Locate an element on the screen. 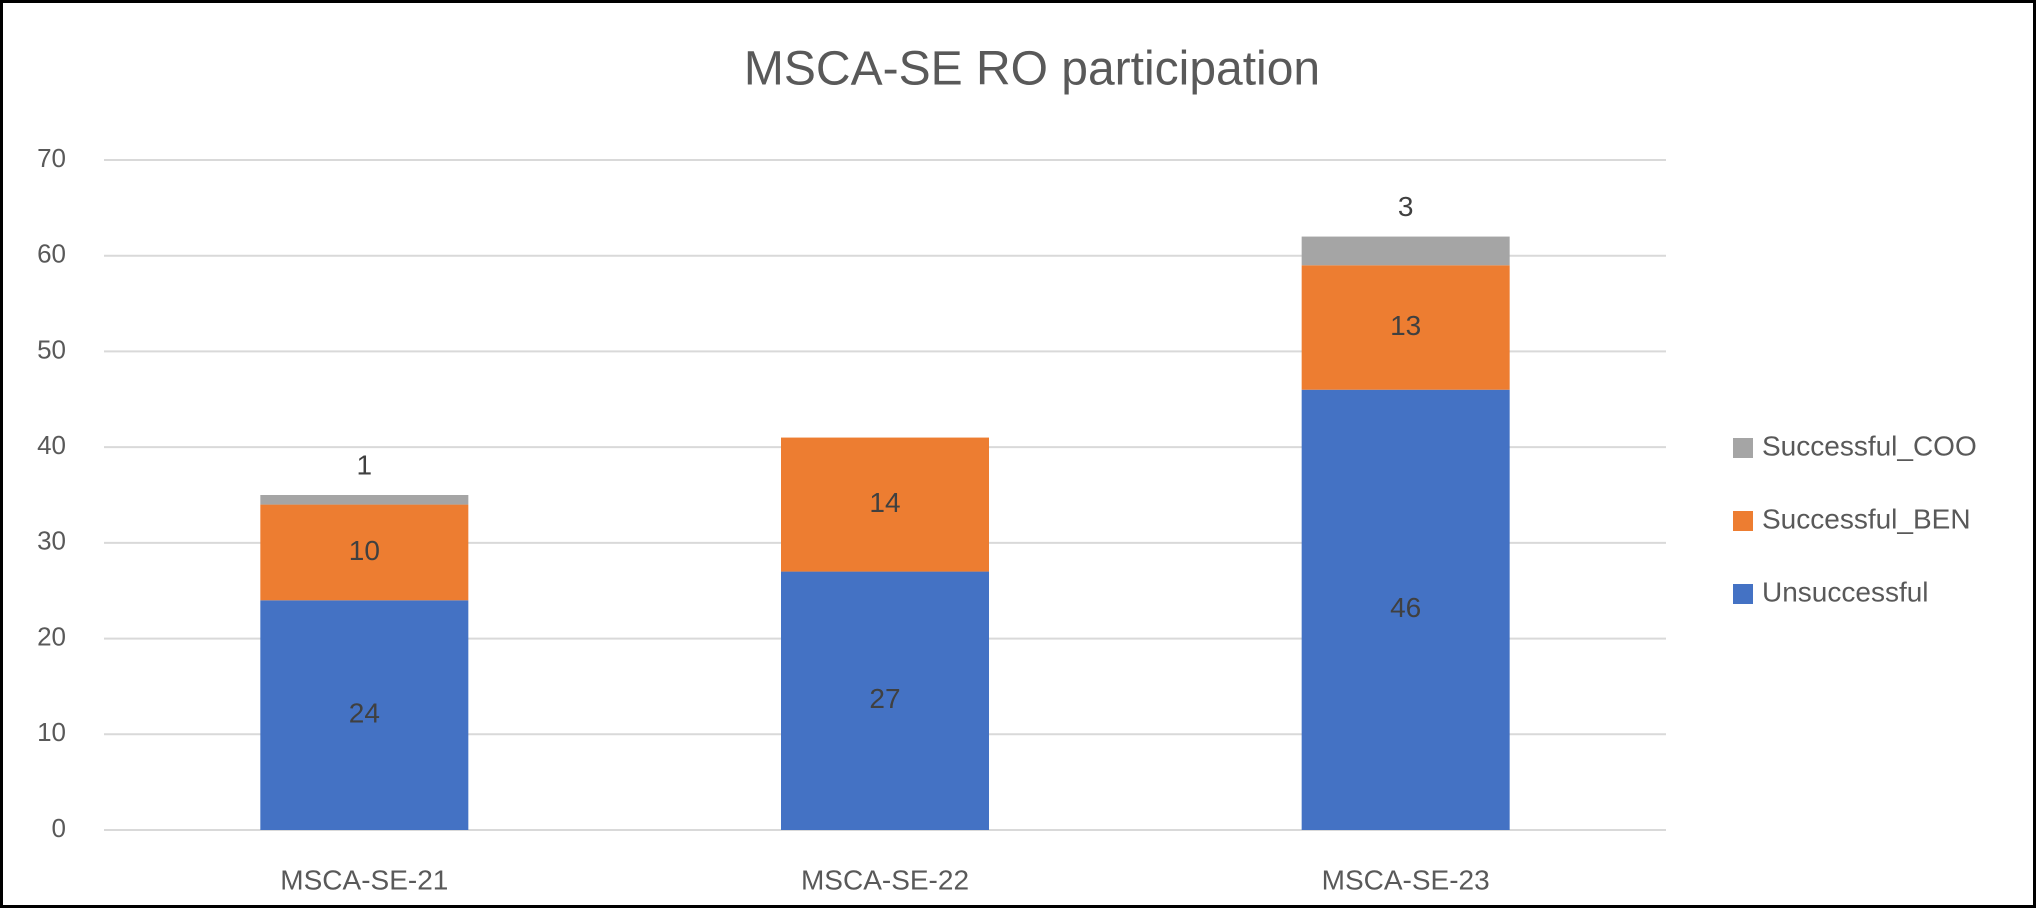 The image size is (2036, 913). data-label: 10 is located at coordinates (364, 550).